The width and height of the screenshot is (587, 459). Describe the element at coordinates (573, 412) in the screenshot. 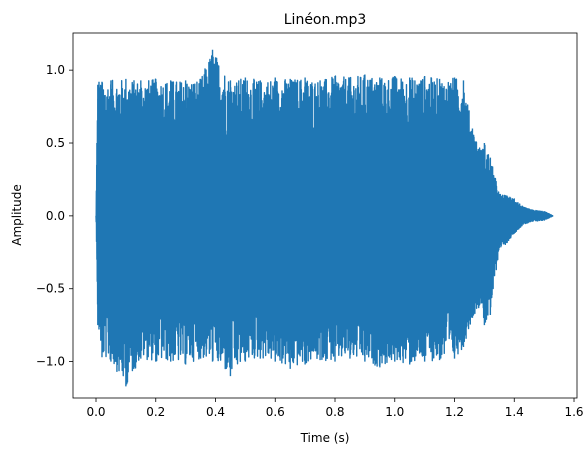

I see `x-tick-label: 1.6` at that location.